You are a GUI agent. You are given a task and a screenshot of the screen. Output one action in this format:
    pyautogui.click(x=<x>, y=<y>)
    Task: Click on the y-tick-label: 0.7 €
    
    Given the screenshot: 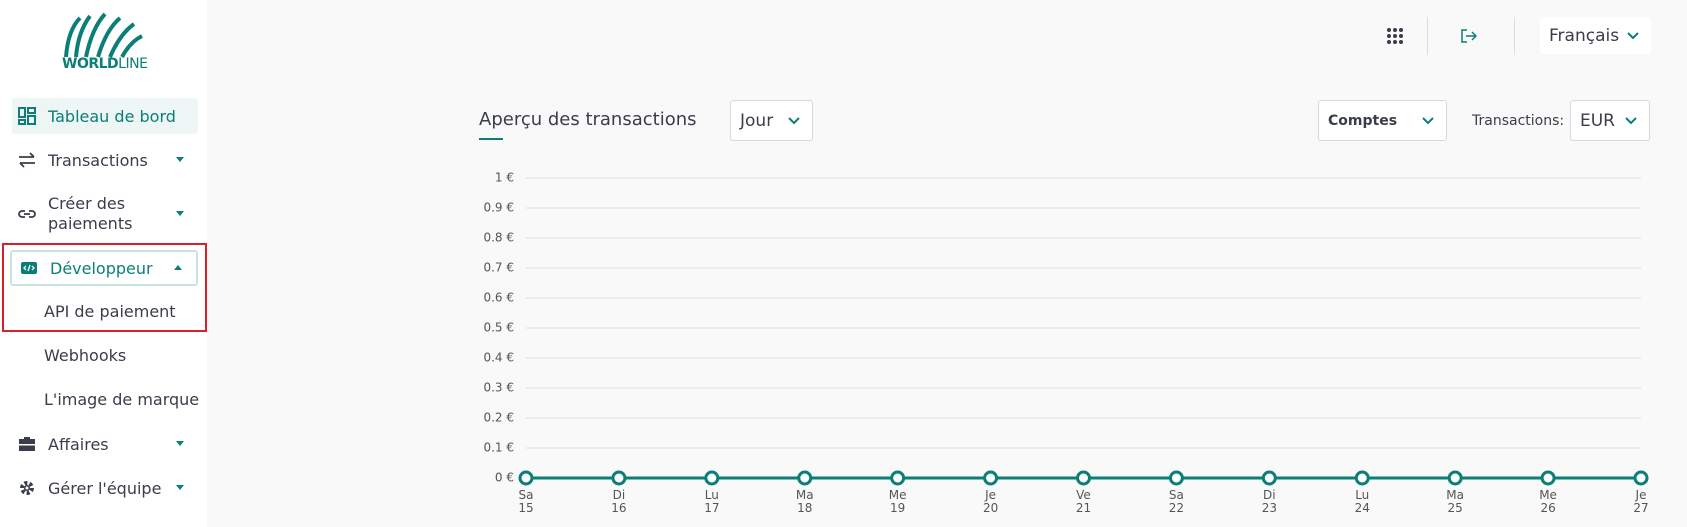 What is the action you would take?
    pyautogui.click(x=498, y=268)
    